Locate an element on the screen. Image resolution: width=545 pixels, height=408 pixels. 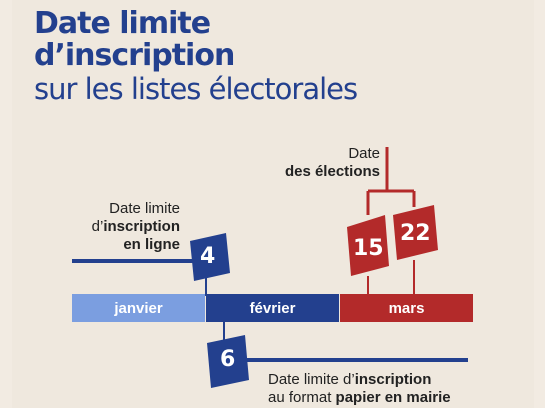
elections-label: Date des élections is located at coordinates (321, 163).